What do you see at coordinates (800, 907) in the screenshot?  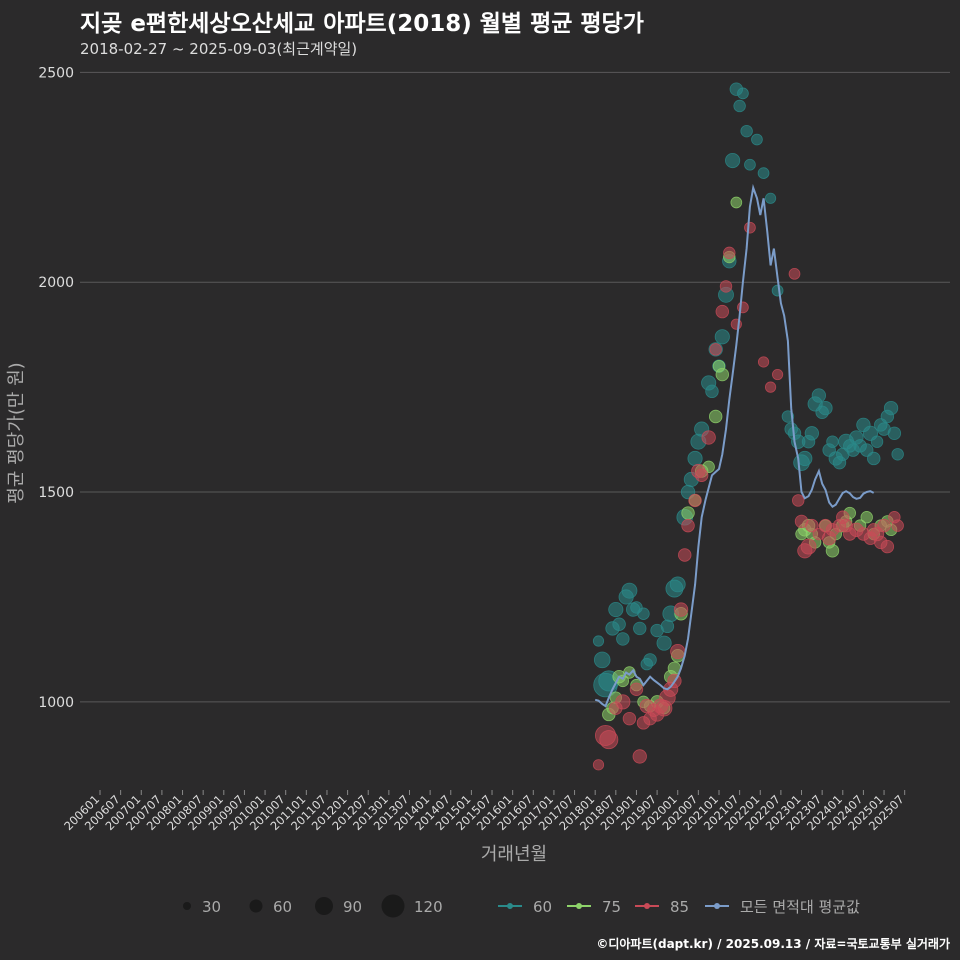 I see `legend-series-label: 모든 면적대 평균값` at bounding box center [800, 907].